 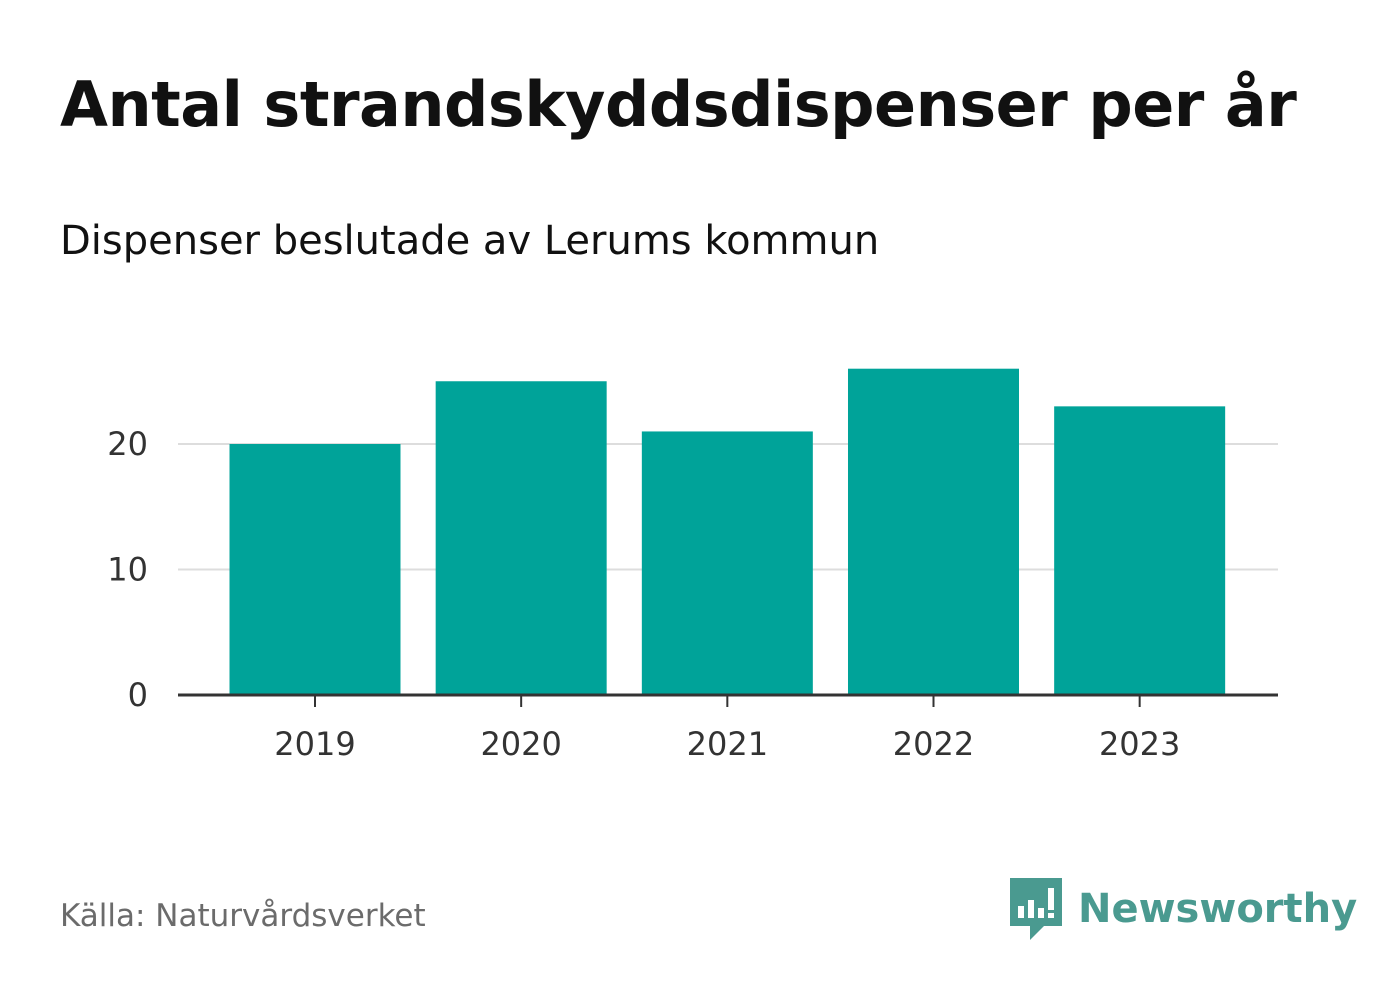 What do you see at coordinates (314, 744) in the screenshot?
I see `x-tick-label-2019: 2019` at bounding box center [314, 744].